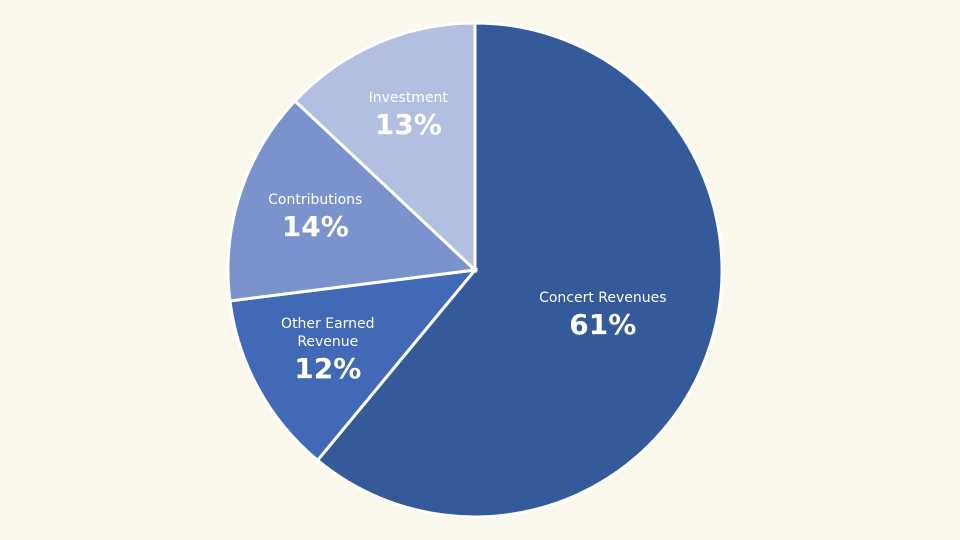 The image size is (960, 540). I want to click on category-label: Other Earned Revenue, so click(328, 332).